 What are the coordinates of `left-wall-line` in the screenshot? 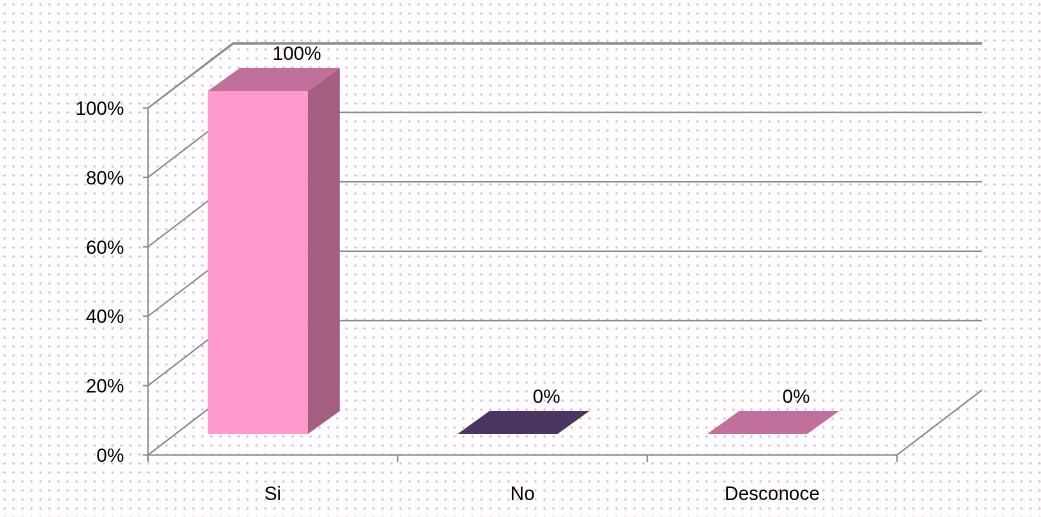 It's located at (190, 76).